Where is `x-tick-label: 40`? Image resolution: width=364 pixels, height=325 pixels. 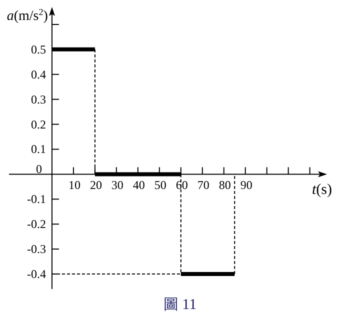 x-tick-label: 40 is located at coordinates (138, 185).